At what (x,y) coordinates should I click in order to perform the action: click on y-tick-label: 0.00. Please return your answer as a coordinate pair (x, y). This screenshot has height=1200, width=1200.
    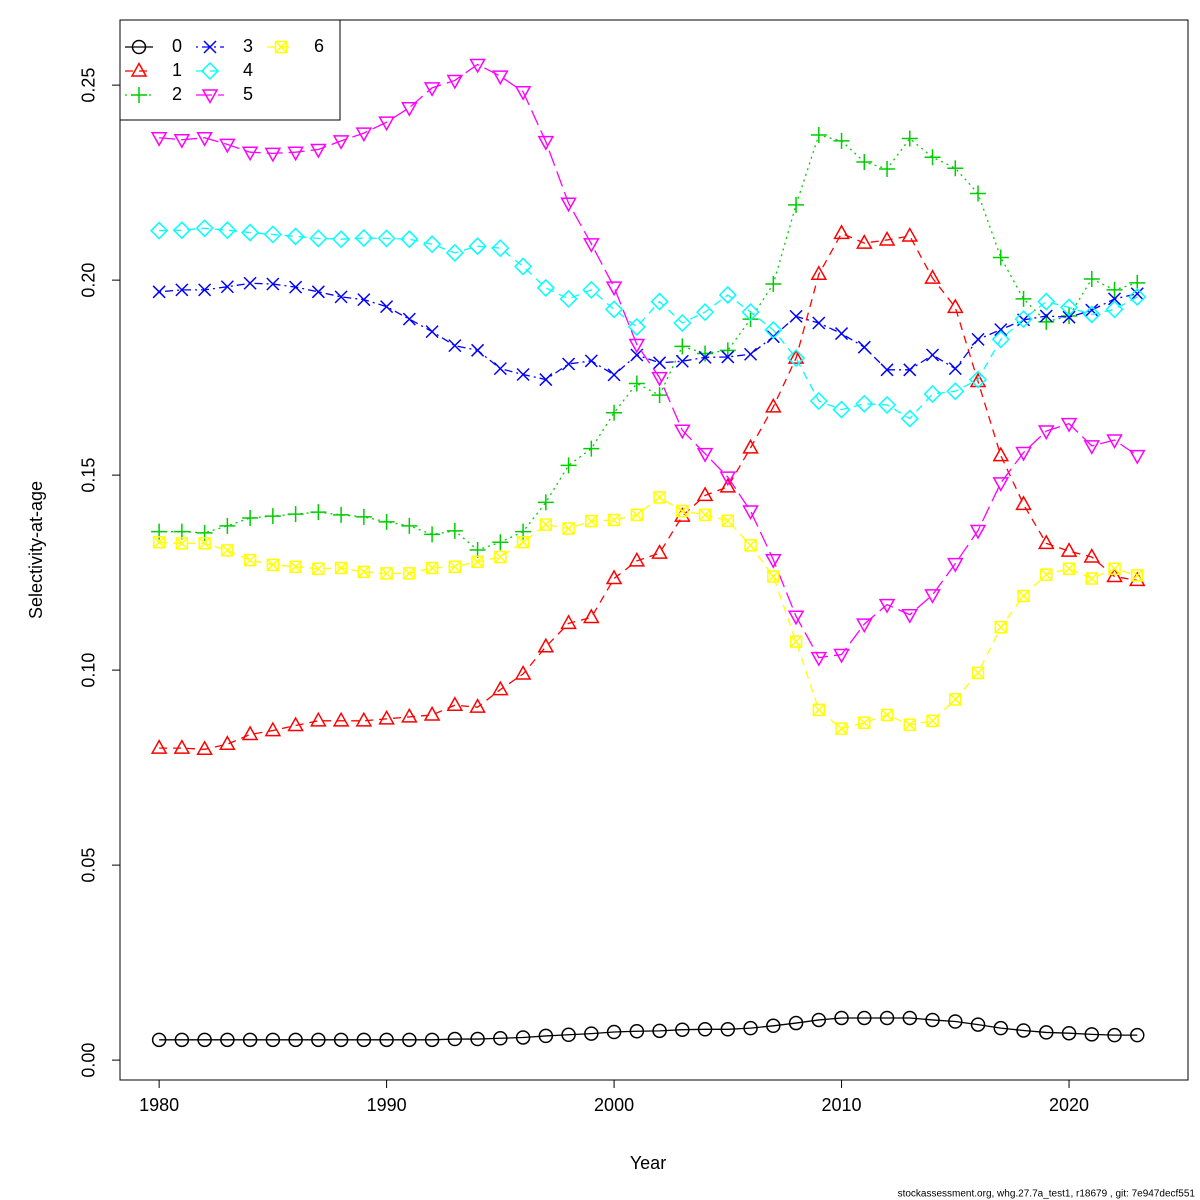
    Looking at the image, I should click on (89, 1060).